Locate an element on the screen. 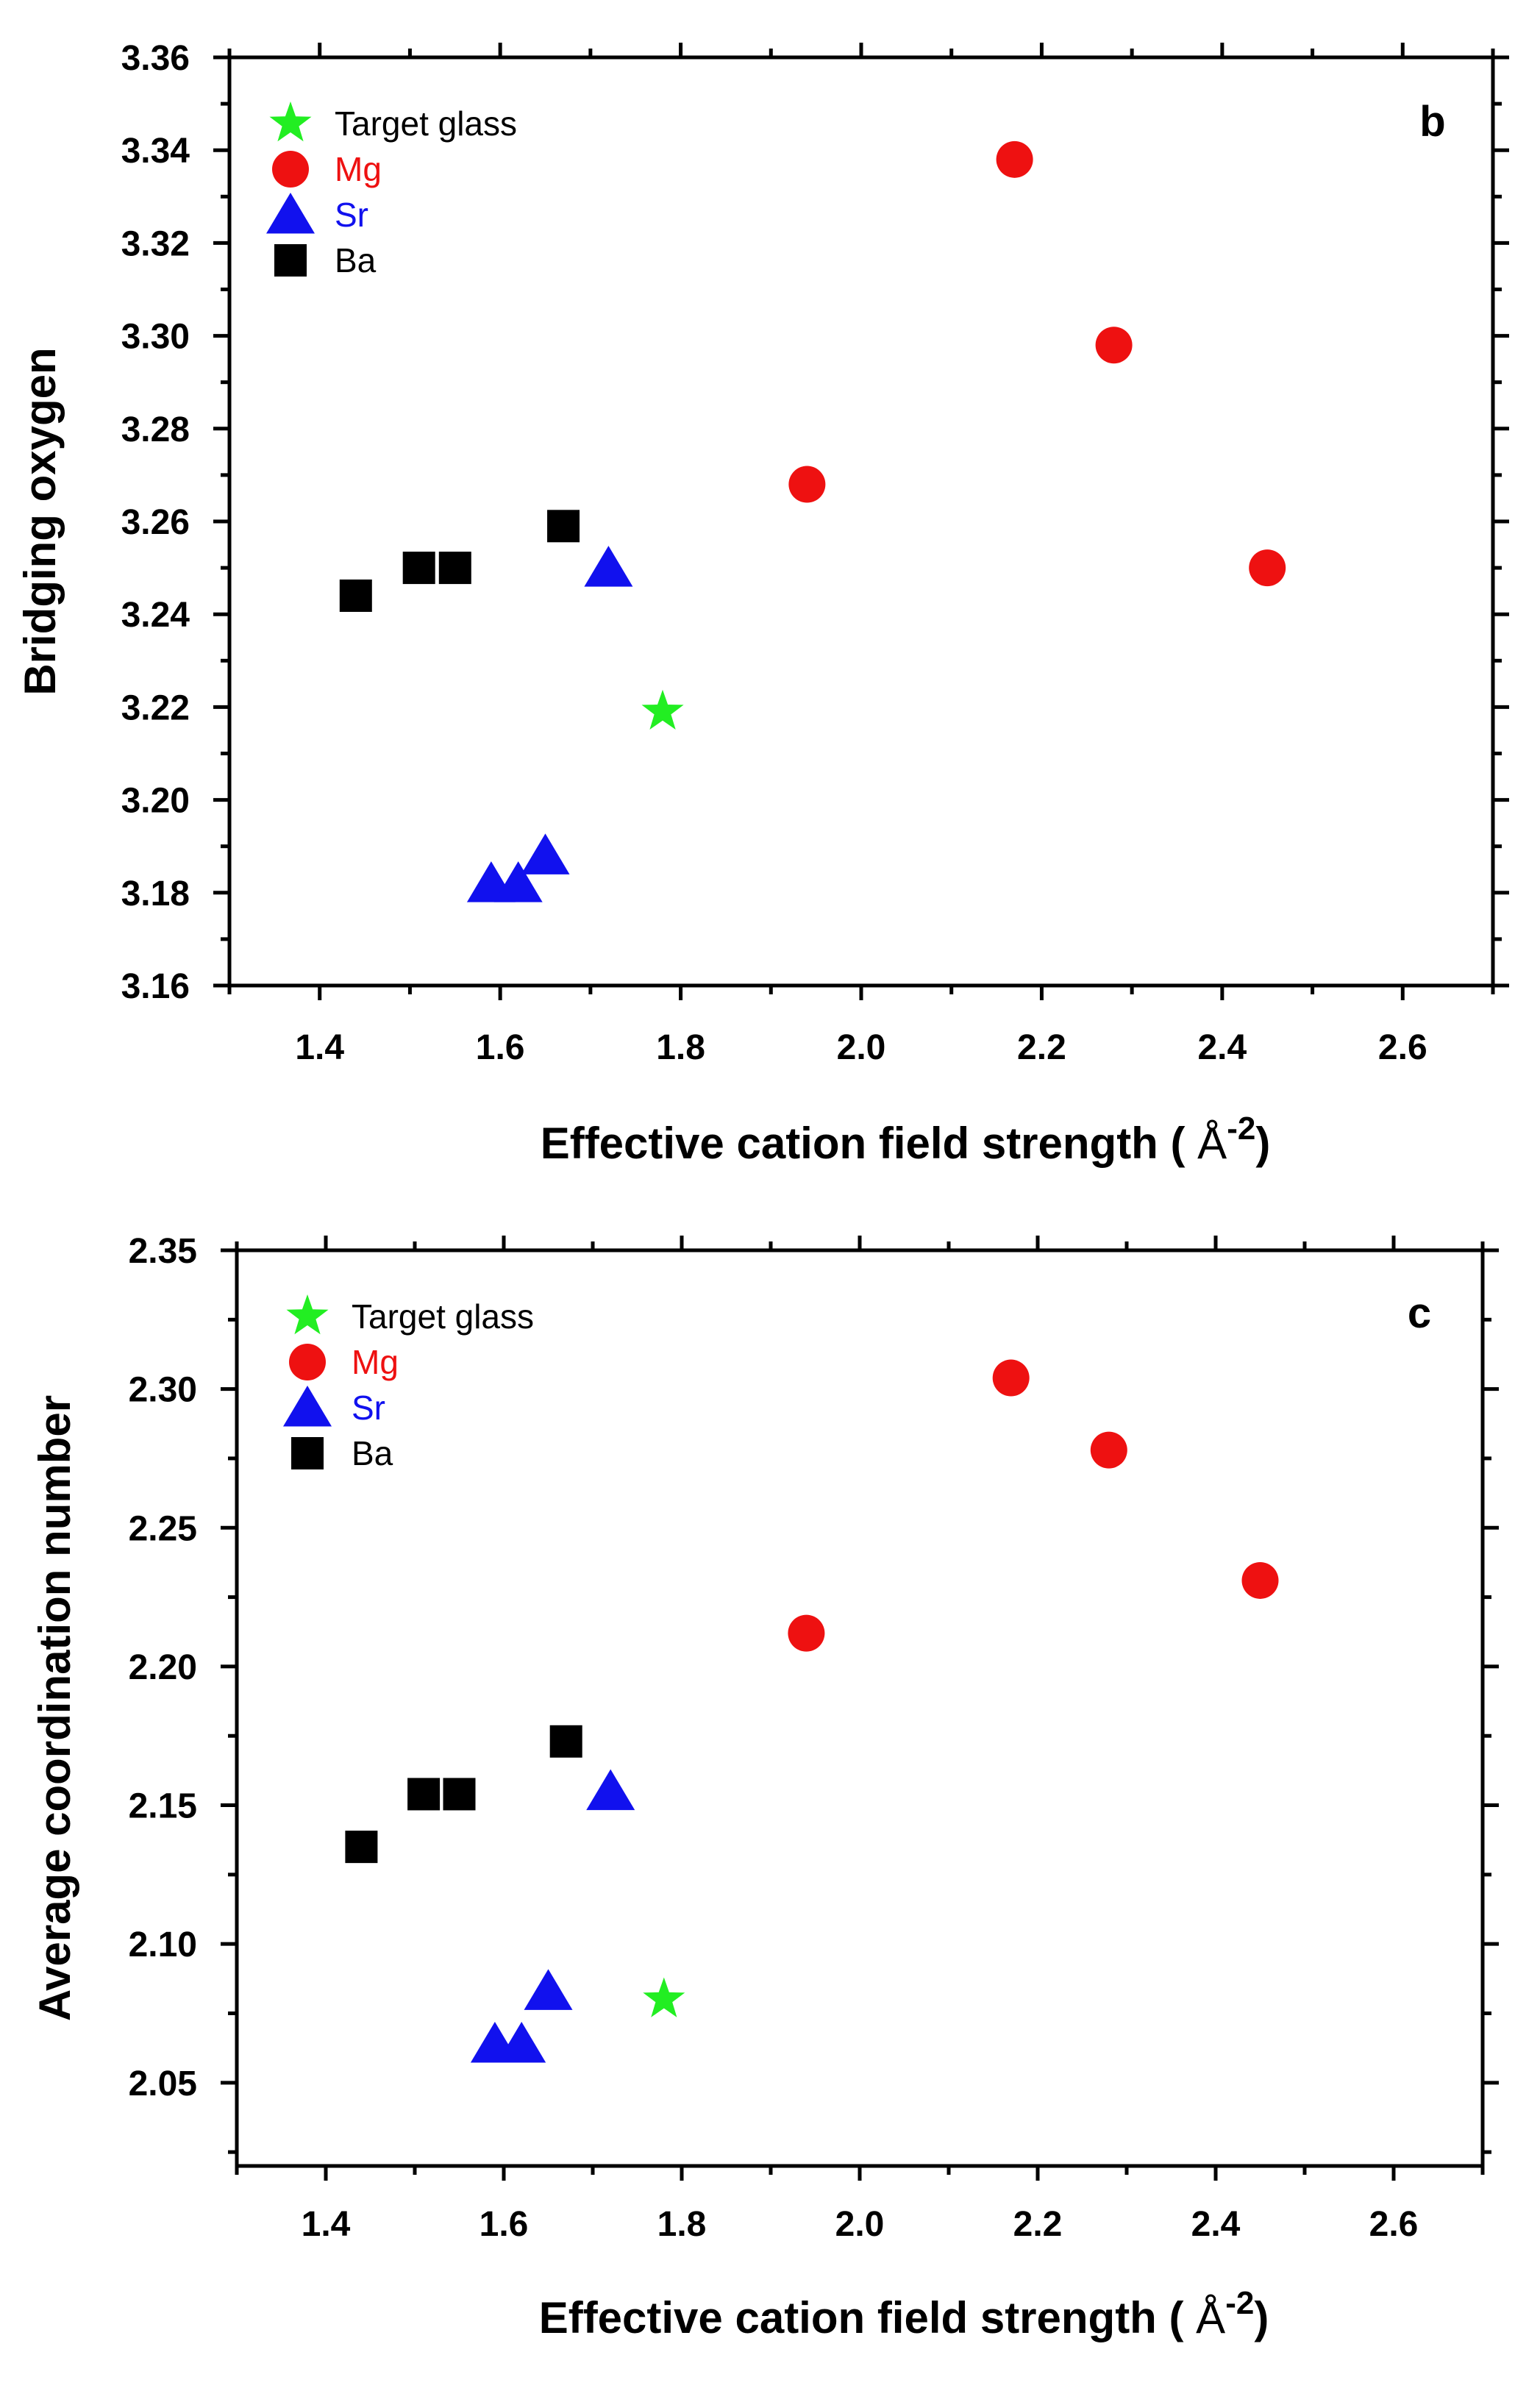 Image resolution: width=1540 pixels, height=2391 pixels. y-tick-label: 3.28 is located at coordinates (155, 429).